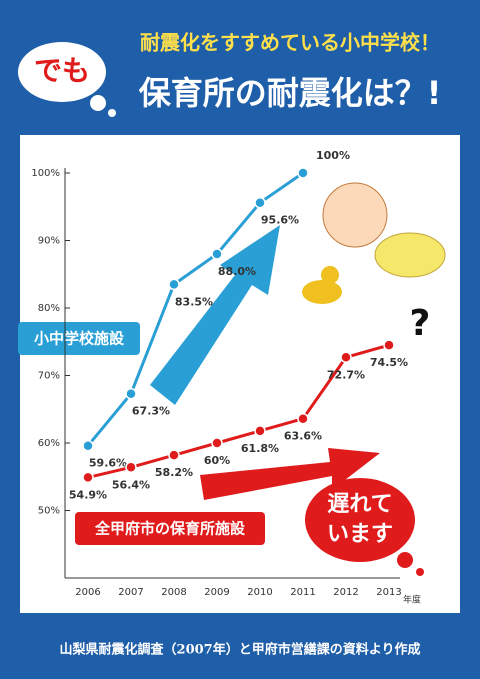 The width and height of the screenshot is (480, 679). Describe the element at coordinates (359, 504) in the screenshot. I see `callout-text: 遅れて` at that location.